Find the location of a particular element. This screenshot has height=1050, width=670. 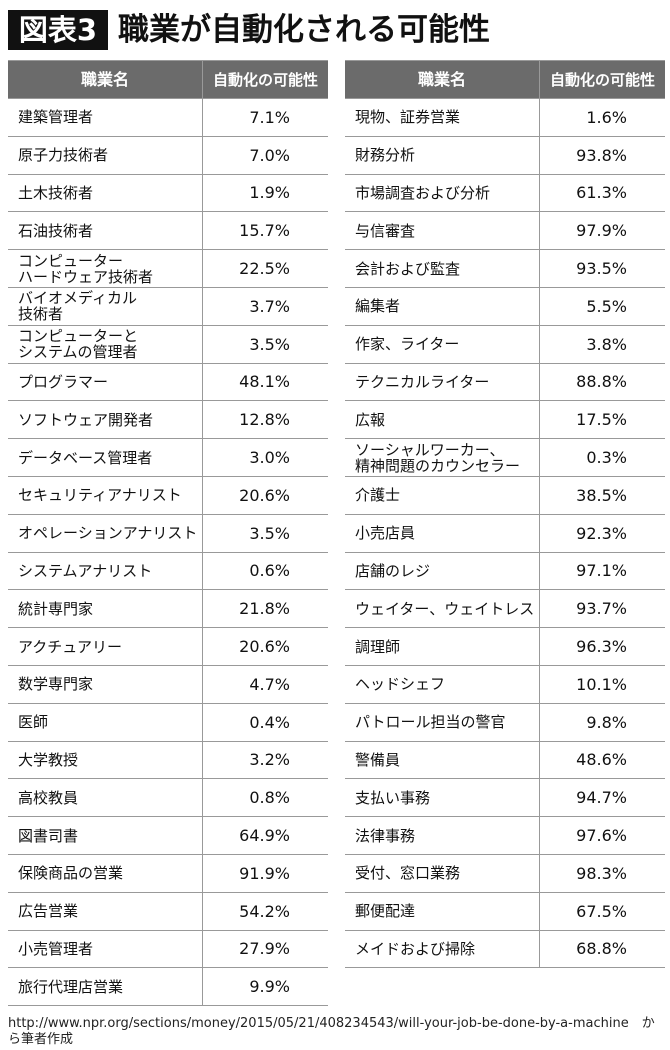

probability: 10.1% is located at coordinates (601, 684).